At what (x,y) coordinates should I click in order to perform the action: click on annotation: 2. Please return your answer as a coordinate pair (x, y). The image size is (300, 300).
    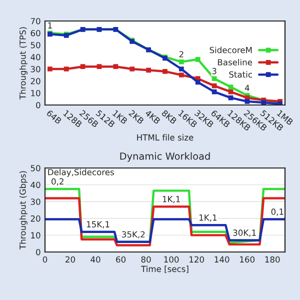
    Looking at the image, I should click on (181, 54).